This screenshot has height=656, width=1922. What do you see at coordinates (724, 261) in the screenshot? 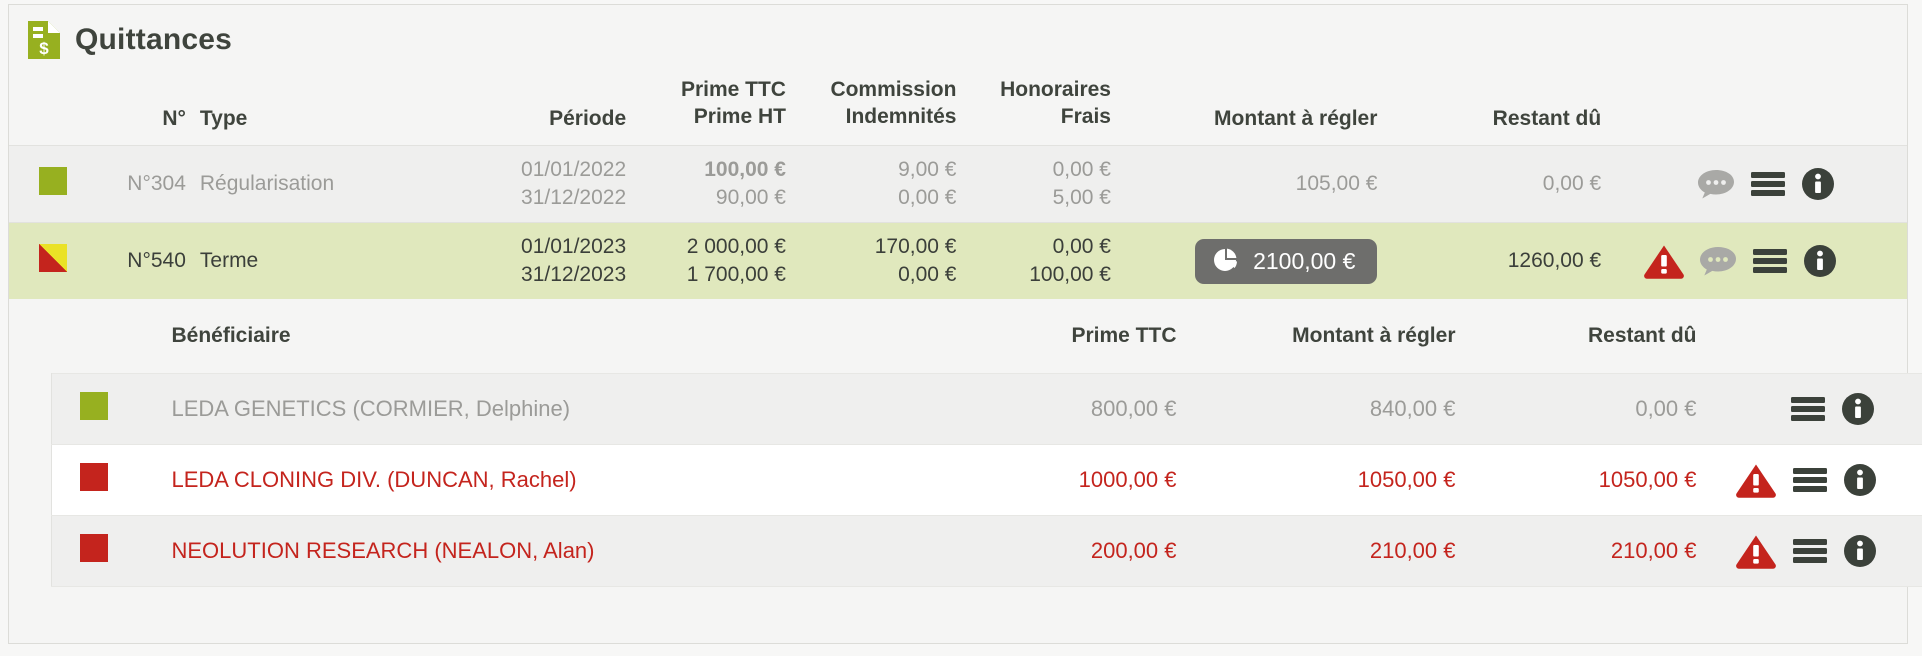
I see `row-prime: 2 000,00 € 1 700,00 €` at bounding box center [724, 261].